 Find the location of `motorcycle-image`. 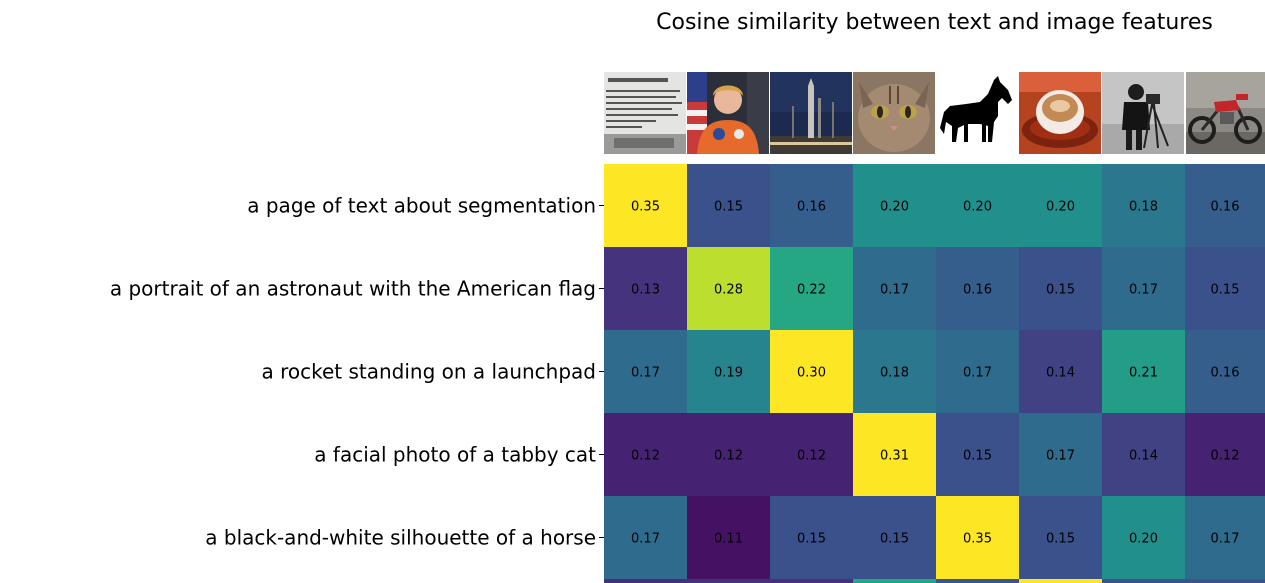

motorcycle-image is located at coordinates (1225, 113).